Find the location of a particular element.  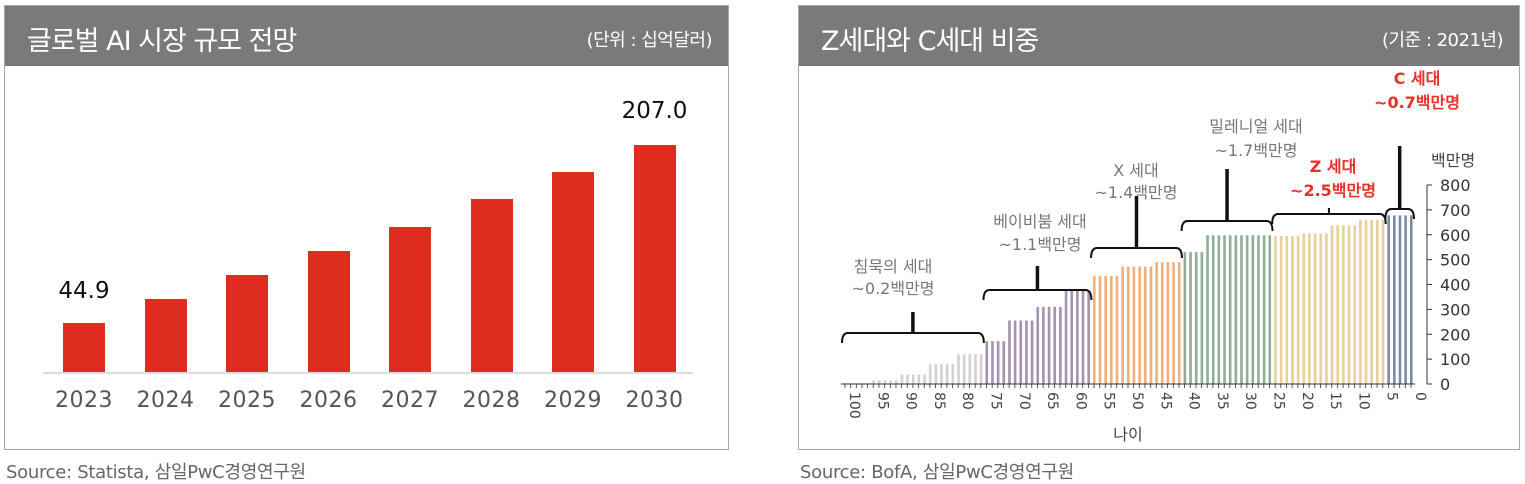

y-tick-label: 600 is located at coordinates (1455, 235).